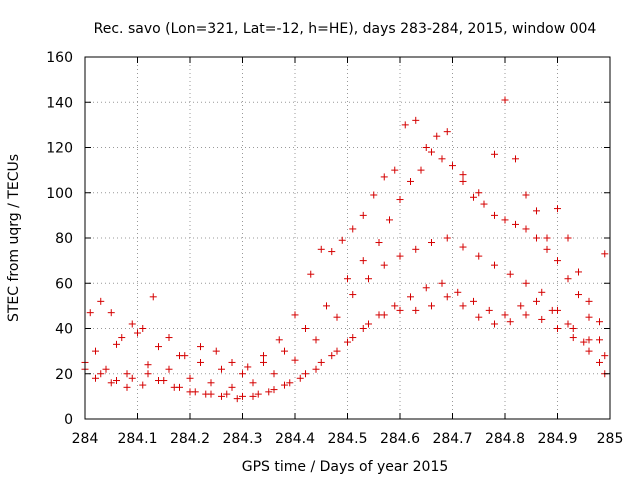 The height and width of the screenshot is (480, 640). Describe the element at coordinates (68, 420) in the screenshot. I see `y-tick-label: 0` at that location.